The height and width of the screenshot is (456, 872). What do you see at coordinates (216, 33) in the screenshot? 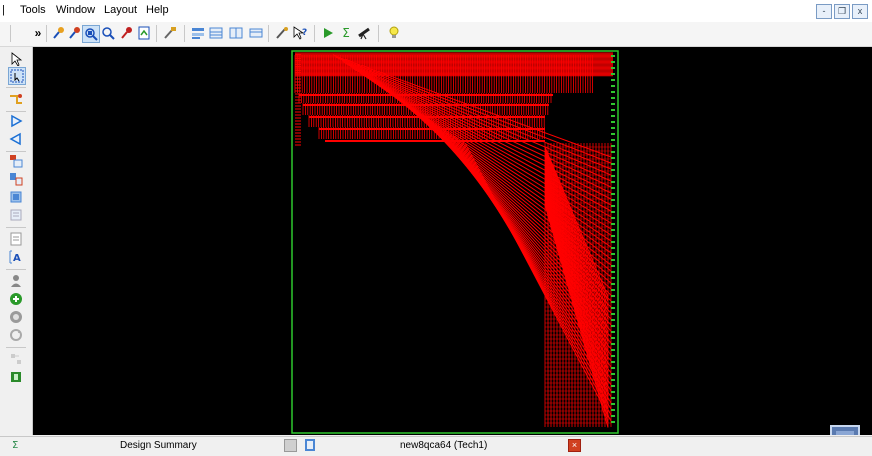
I see `layer-down-icon` at bounding box center [216, 33].